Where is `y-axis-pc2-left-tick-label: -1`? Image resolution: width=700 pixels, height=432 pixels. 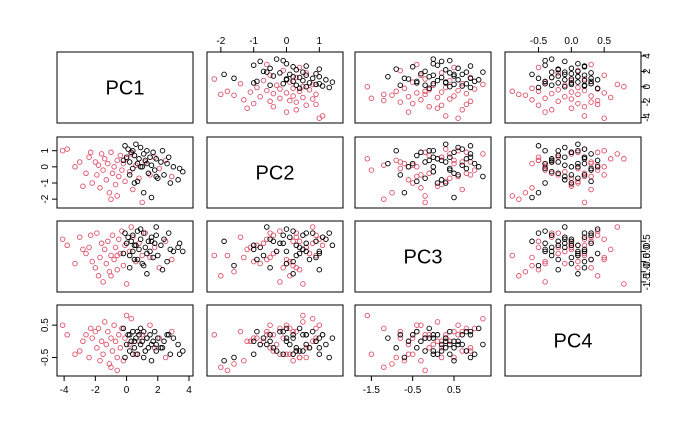
y-axis-pc2-left-tick-label: -1 is located at coordinates (45, 182).